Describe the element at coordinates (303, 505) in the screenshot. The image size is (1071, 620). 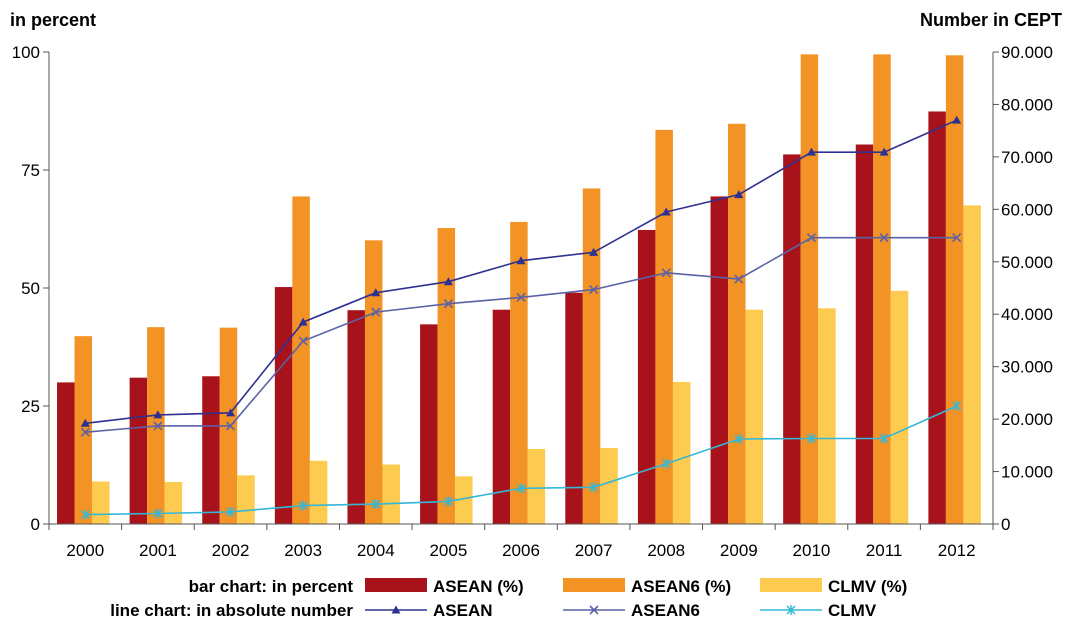
I see `point-CLMV-2003` at that location.